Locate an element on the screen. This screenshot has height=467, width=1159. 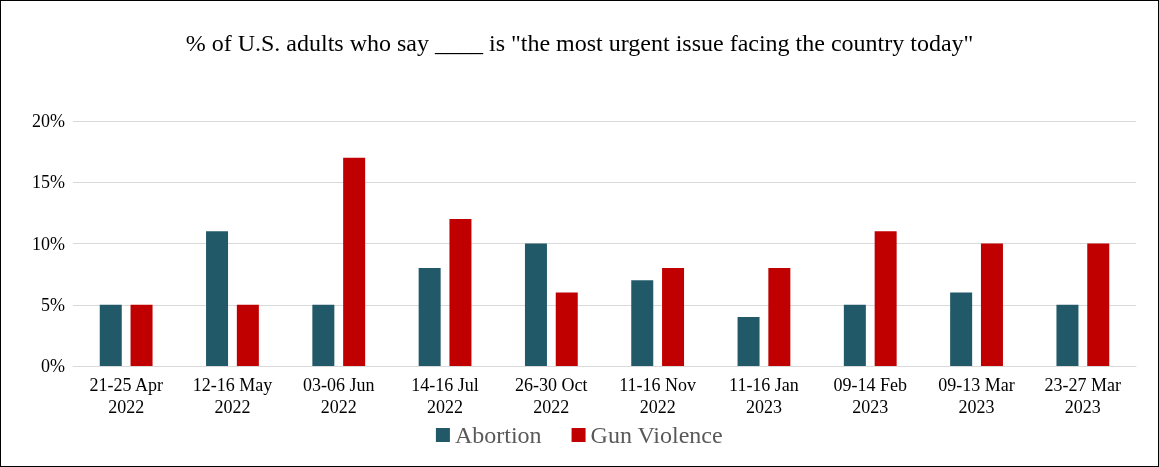
legend-label: Abortion is located at coordinates (498, 435).